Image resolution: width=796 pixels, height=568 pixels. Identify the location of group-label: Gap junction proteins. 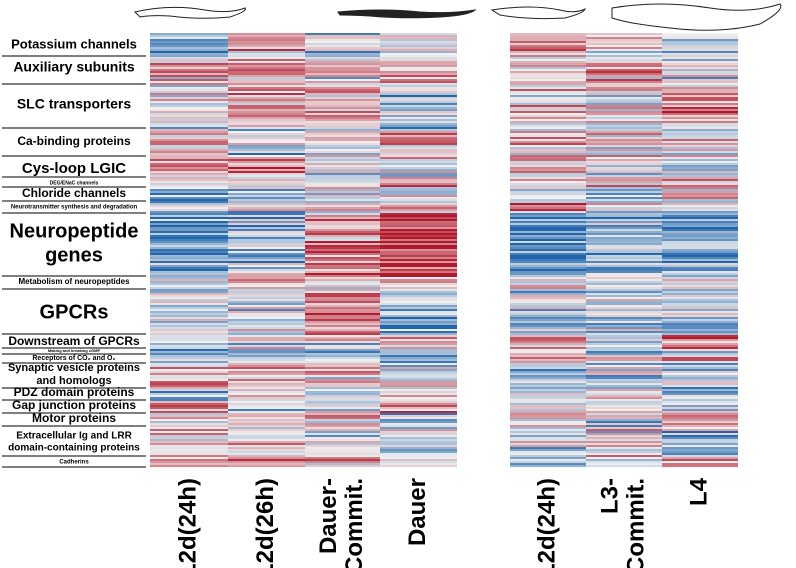
(74, 405).